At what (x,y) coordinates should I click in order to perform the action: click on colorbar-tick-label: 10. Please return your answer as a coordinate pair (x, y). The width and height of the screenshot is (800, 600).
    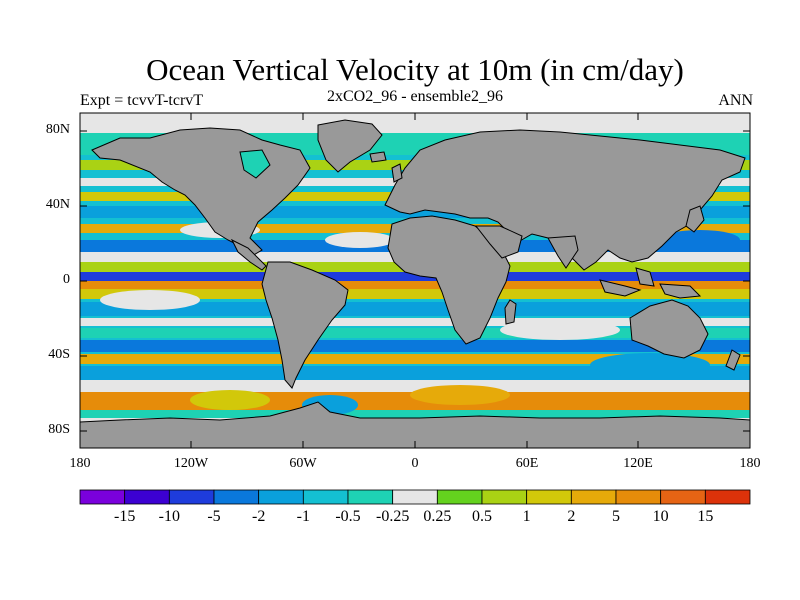
    Looking at the image, I should click on (660, 516).